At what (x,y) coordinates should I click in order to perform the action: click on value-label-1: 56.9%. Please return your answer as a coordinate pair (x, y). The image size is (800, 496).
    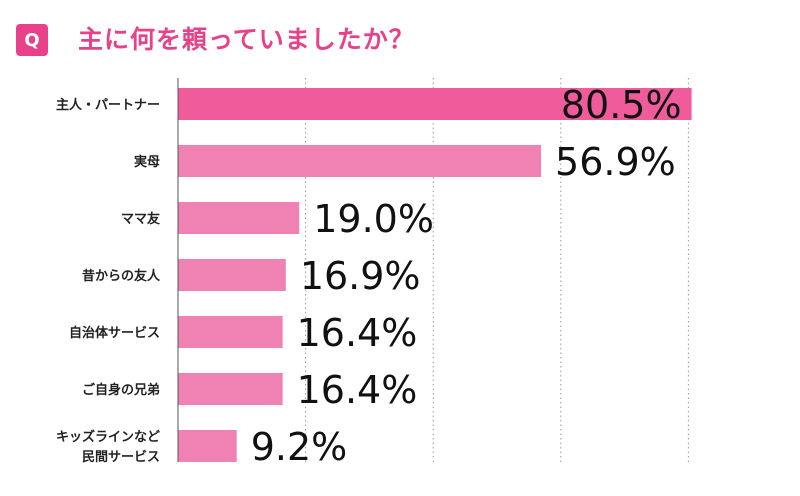
    Looking at the image, I should click on (615, 162).